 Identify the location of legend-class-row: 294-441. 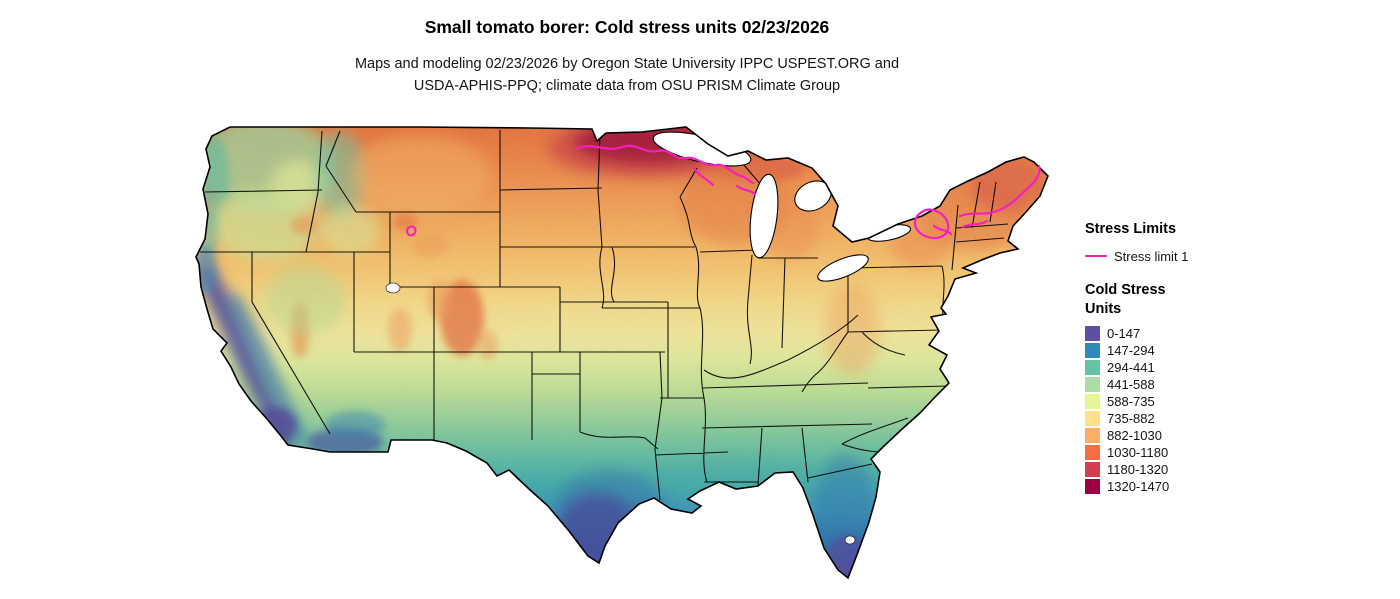
(1160, 367).